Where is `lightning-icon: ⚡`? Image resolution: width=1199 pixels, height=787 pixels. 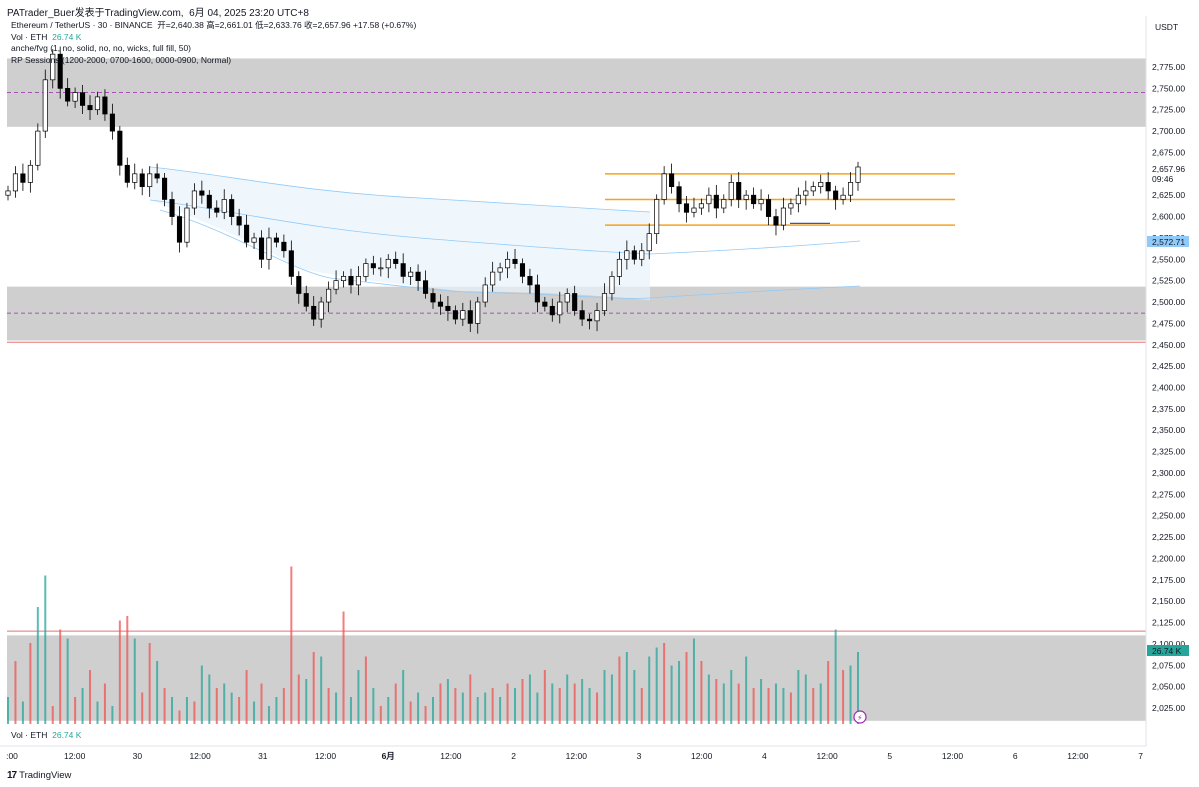
lightning-icon: ⚡ is located at coordinates (860, 717).